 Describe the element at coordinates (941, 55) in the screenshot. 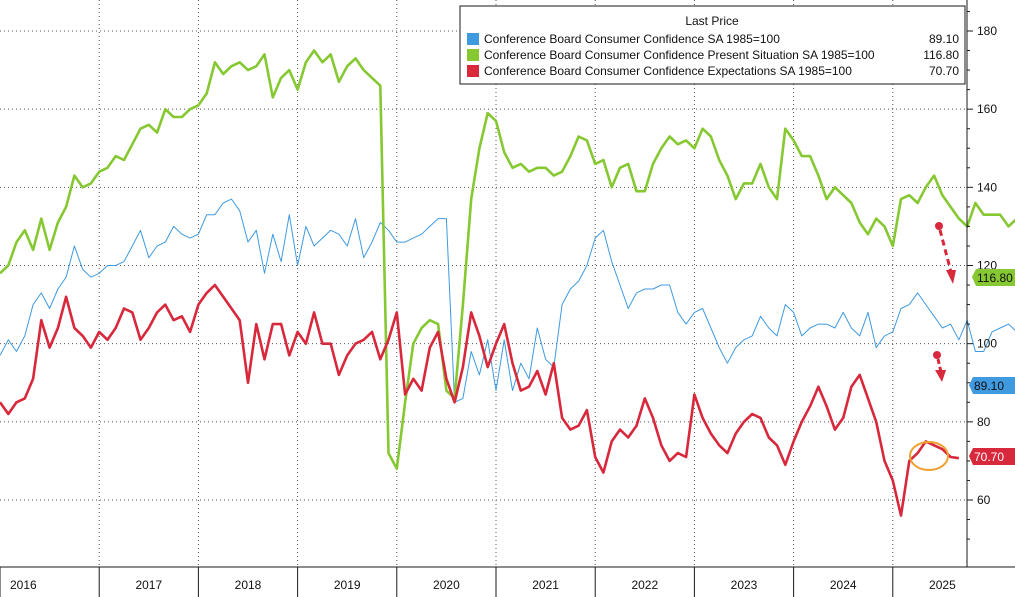

I see `legend-value-green: 116.80` at that location.